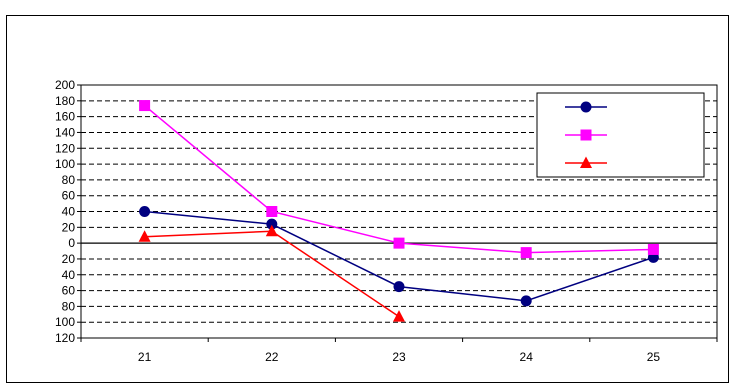  What do you see at coordinates (71, 243) in the screenshot?
I see `y-tick-label: 0` at bounding box center [71, 243].